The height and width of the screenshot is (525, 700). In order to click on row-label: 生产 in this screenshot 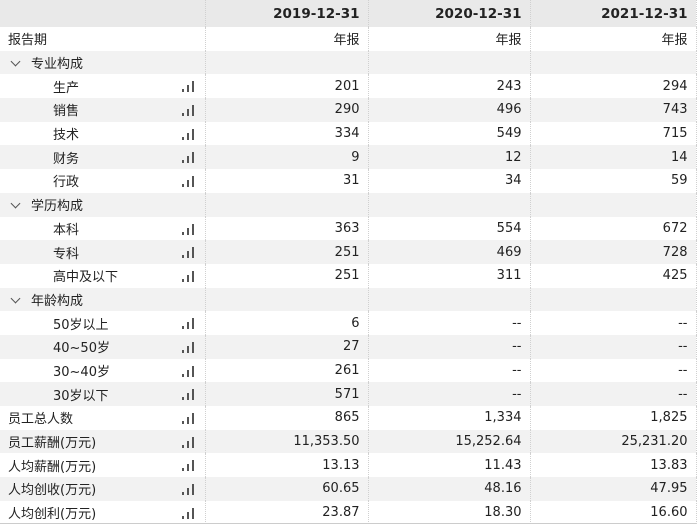, I will do `click(66, 88)`.